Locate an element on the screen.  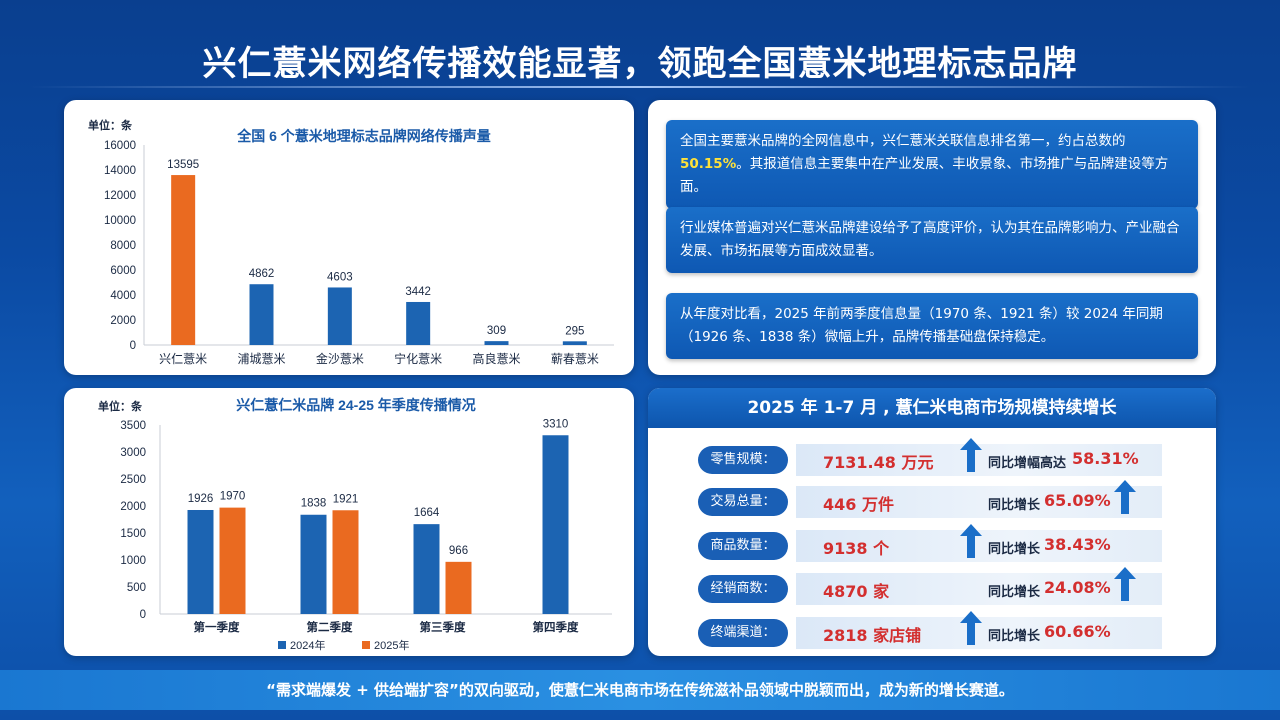
bar-value-label: 309 is located at coordinates (496, 331).